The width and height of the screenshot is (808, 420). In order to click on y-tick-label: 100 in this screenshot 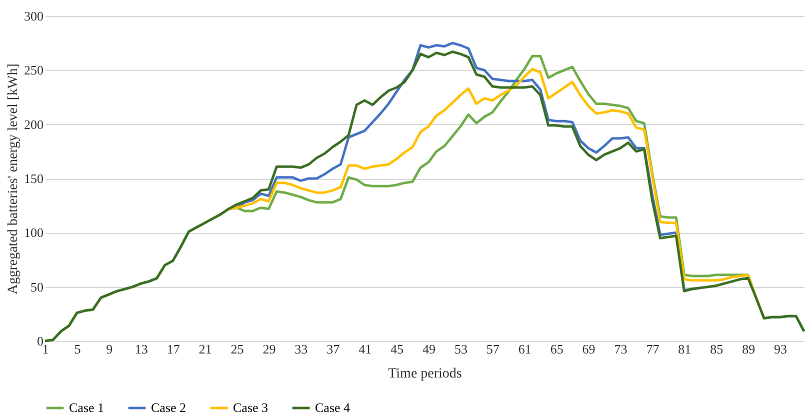, I will do `click(34, 232)`.